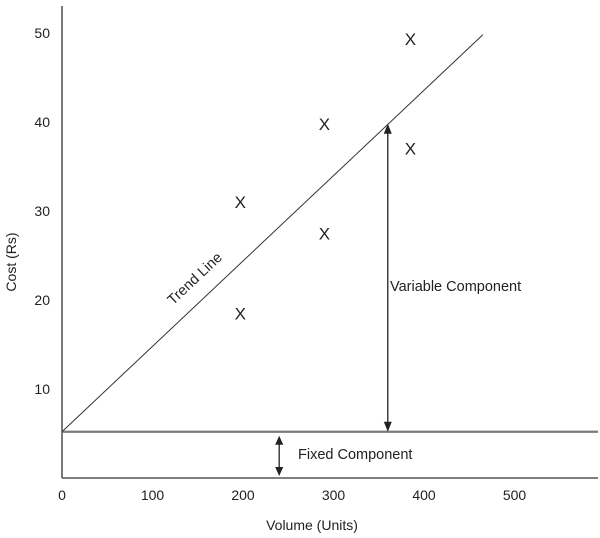  What do you see at coordinates (153, 495) in the screenshot?
I see `x-tick-label: 100` at bounding box center [153, 495].